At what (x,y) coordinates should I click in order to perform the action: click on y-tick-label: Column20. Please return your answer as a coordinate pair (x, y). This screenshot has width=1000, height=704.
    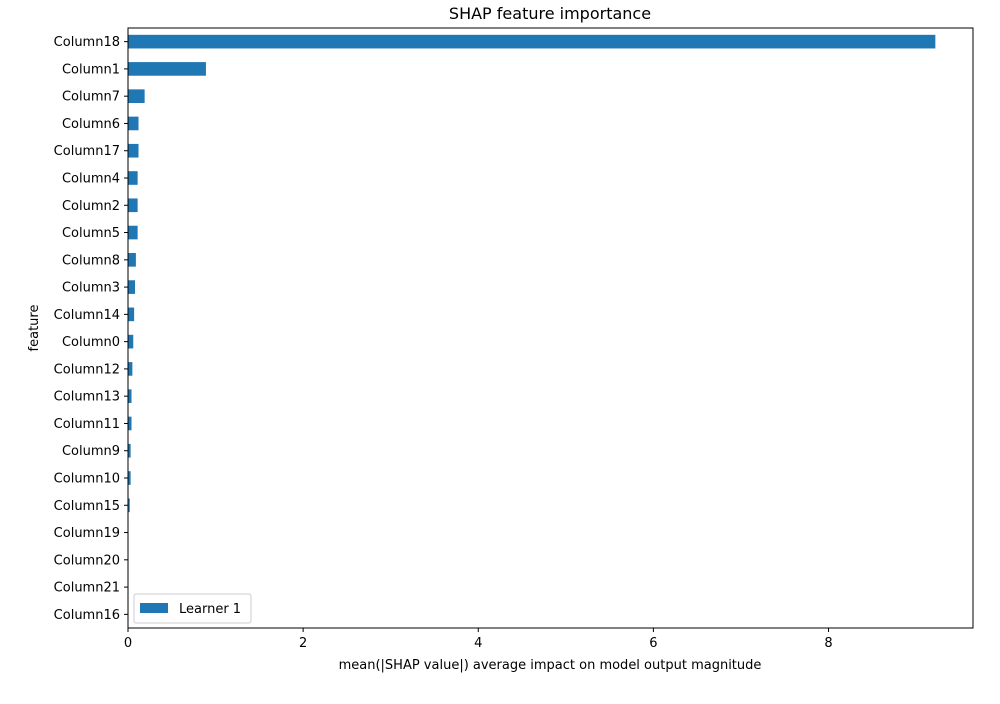
    Looking at the image, I should click on (87, 560).